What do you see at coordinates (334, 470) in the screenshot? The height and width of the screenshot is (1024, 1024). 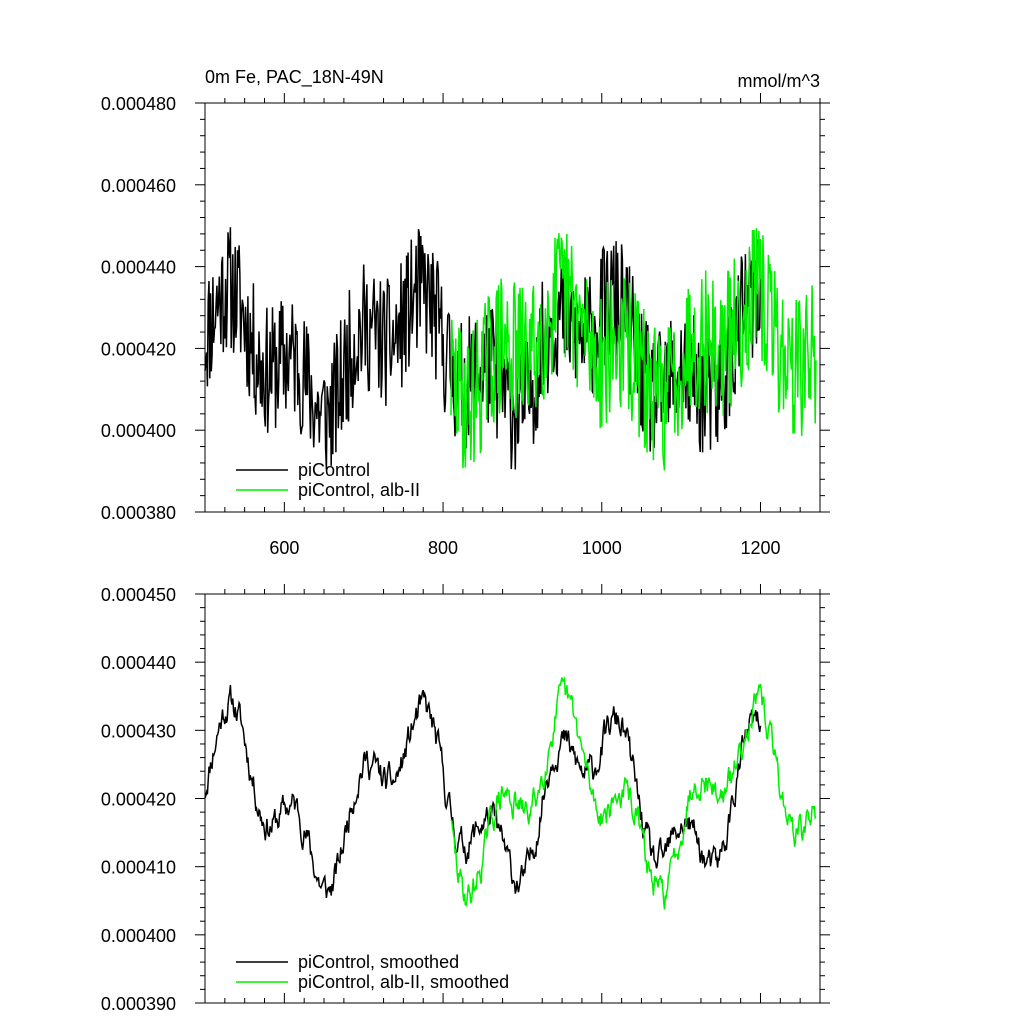 I see `legend-label-picontrol: piControl` at bounding box center [334, 470].